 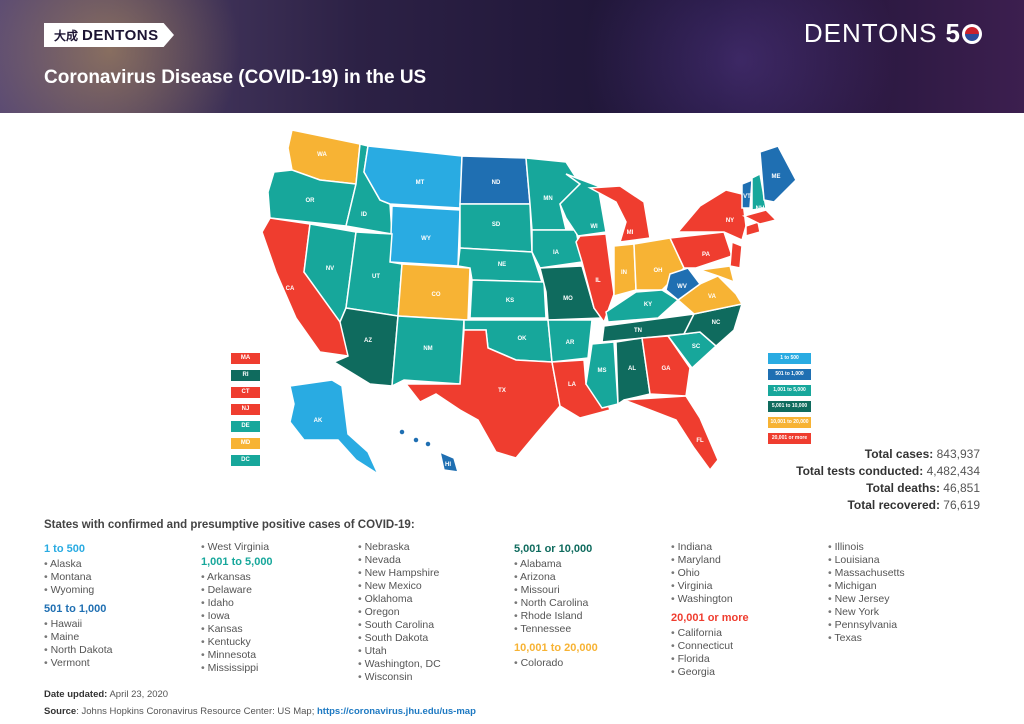 I want to click on state-nm, so click(x=428, y=351).